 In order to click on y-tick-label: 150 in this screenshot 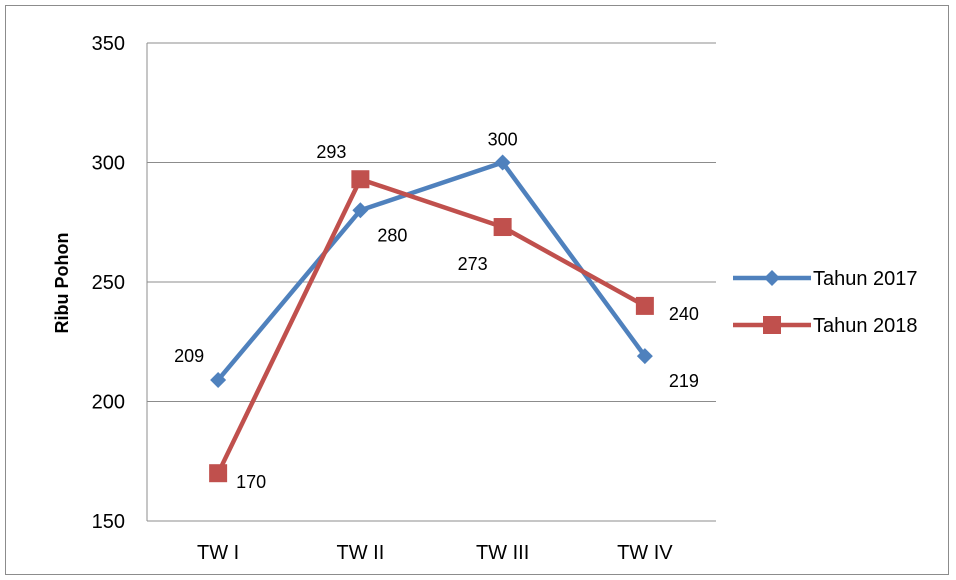, I will do `click(108, 522)`.